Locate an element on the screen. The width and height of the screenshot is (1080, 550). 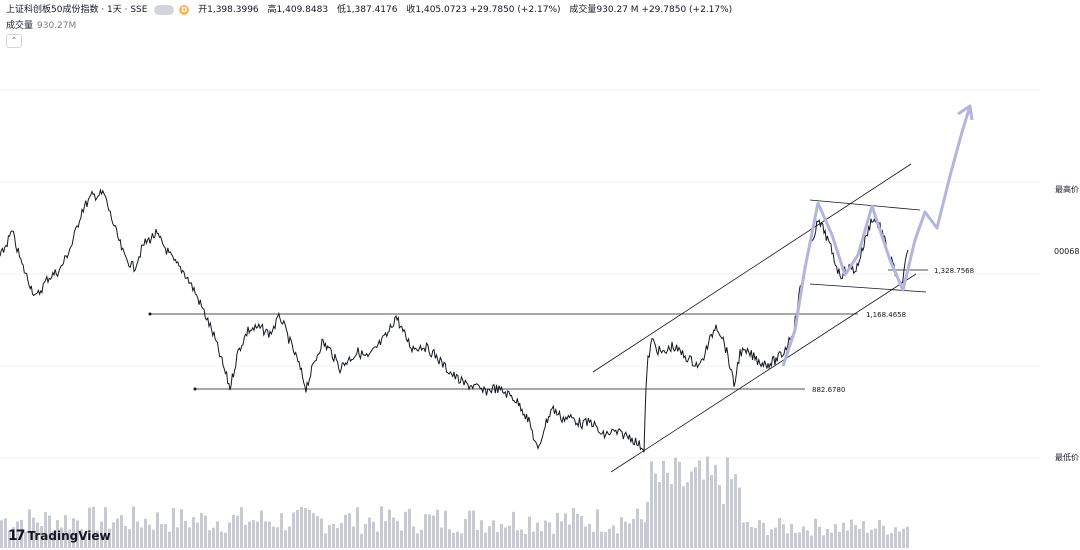
status-badge is located at coordinates (164, 9).